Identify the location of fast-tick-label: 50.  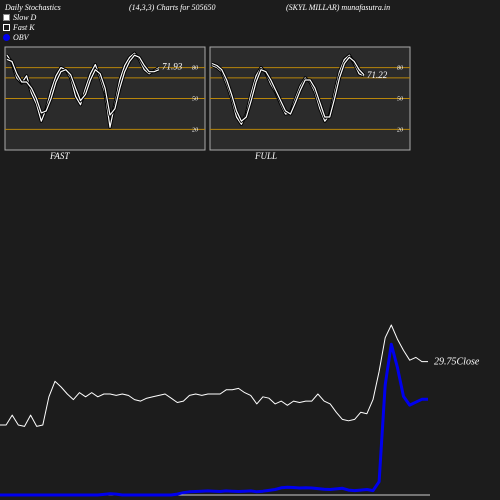
(195, 100).